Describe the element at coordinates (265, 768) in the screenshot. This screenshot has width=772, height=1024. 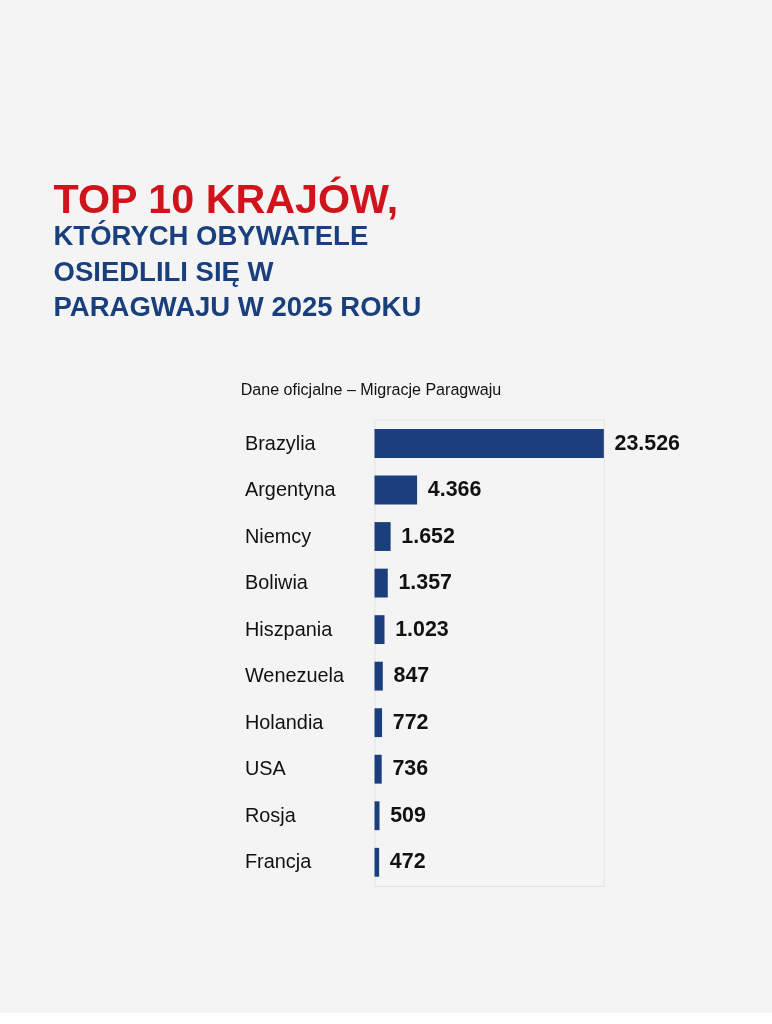
I see `y-tick-label: USA` at that location.